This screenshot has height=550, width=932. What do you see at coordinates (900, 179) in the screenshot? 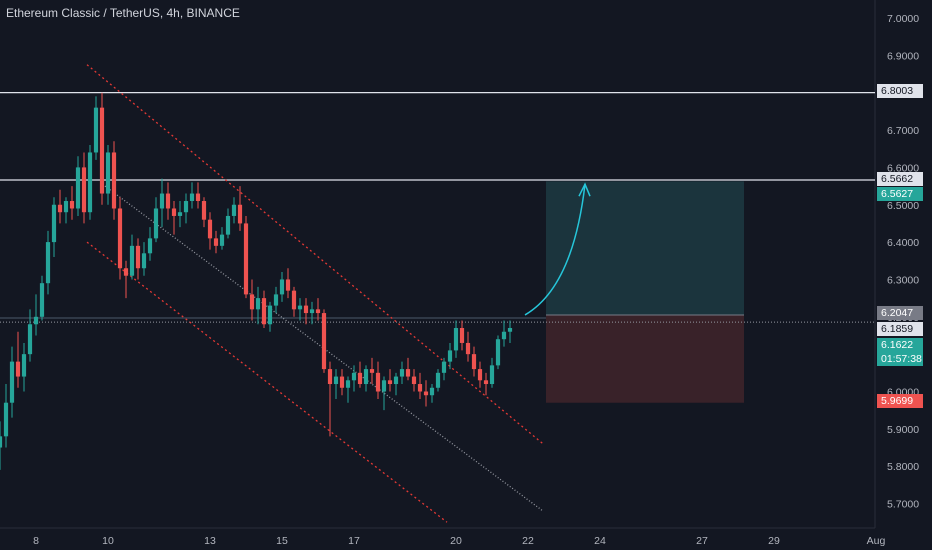
I see `resistance-mid-price-tag: 6.5662` at bounding box center [900, 179].